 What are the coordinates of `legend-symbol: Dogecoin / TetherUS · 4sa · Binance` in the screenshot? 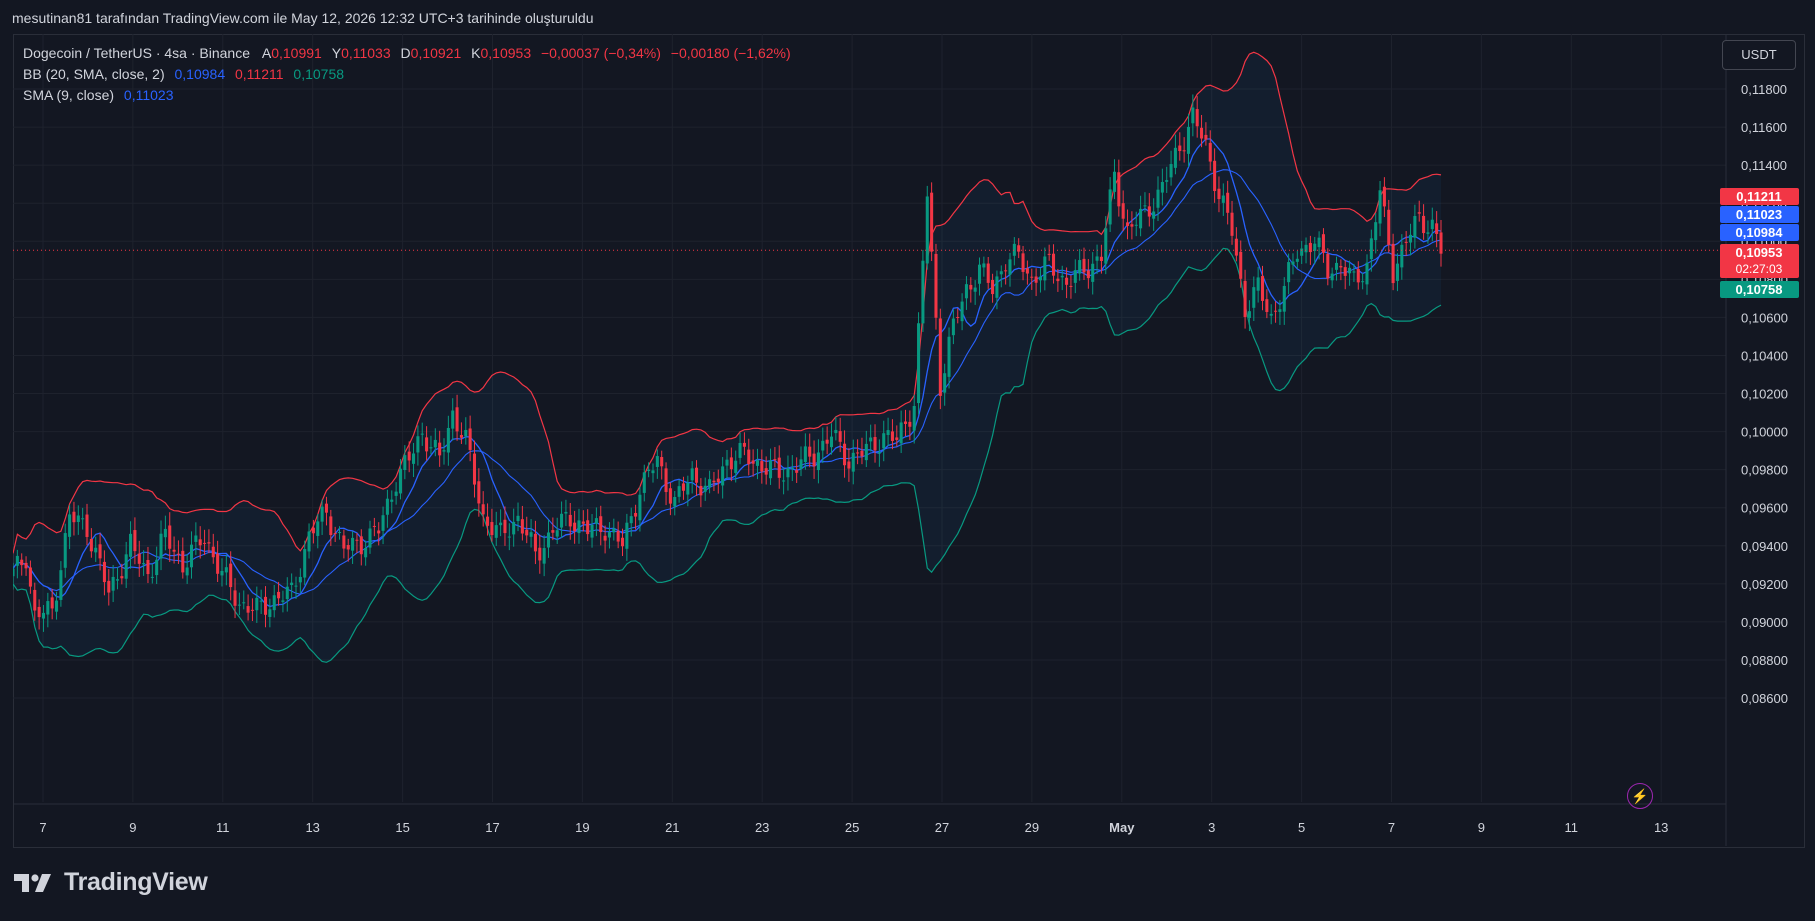 It's located at (136, 53).